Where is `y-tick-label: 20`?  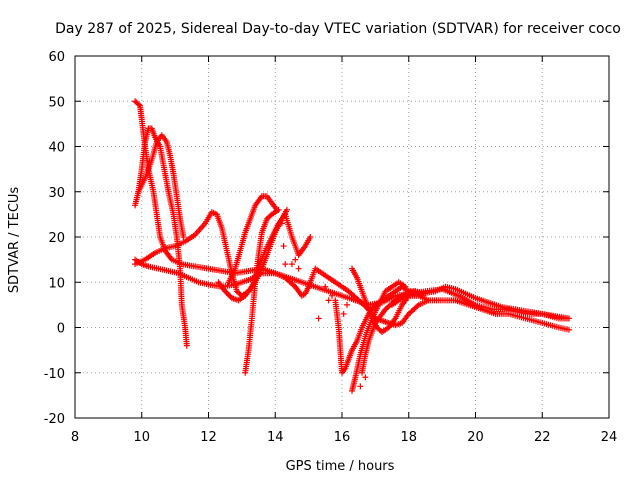 y-tick-label: 20 is located at coordinates (56, 238).